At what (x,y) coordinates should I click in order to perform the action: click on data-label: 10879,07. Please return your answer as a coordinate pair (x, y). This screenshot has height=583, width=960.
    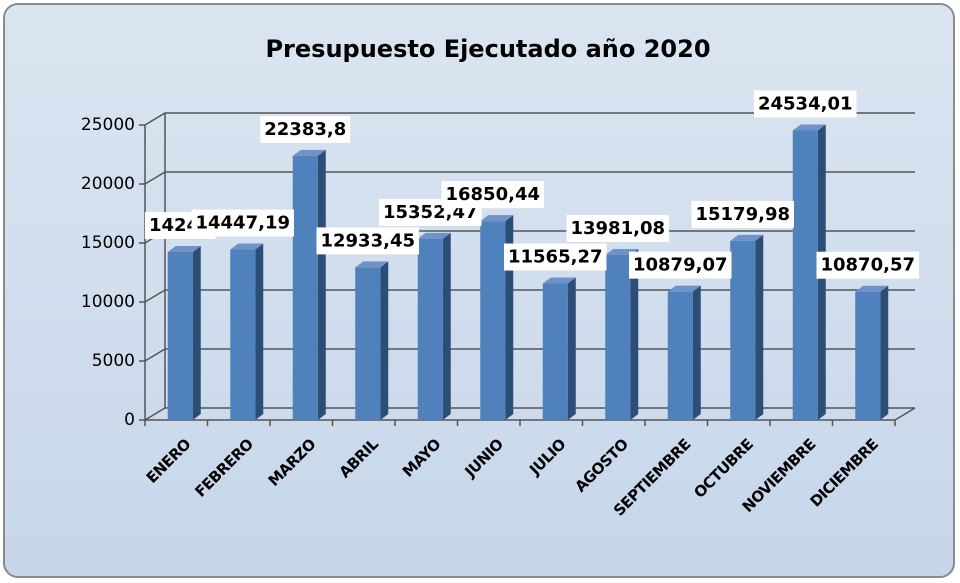
    Looking at the image, I should click on (680, 265).